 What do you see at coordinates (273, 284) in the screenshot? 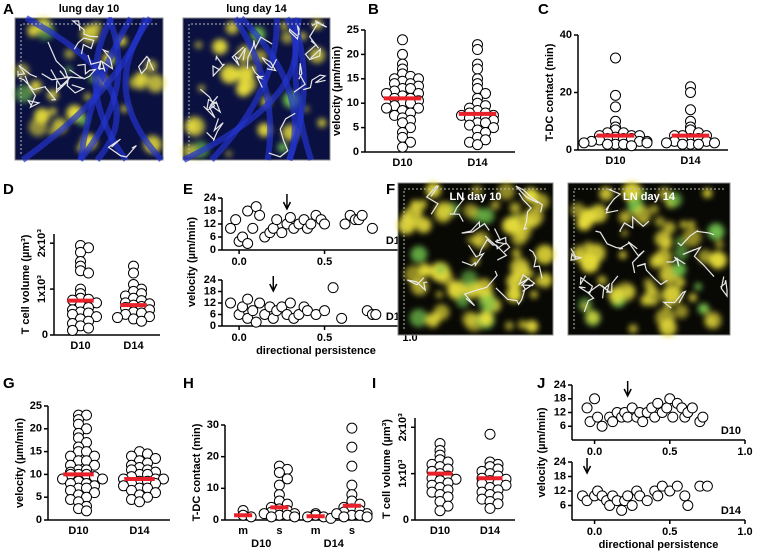
I see `median-arrow` at bounding box center [273, 284].